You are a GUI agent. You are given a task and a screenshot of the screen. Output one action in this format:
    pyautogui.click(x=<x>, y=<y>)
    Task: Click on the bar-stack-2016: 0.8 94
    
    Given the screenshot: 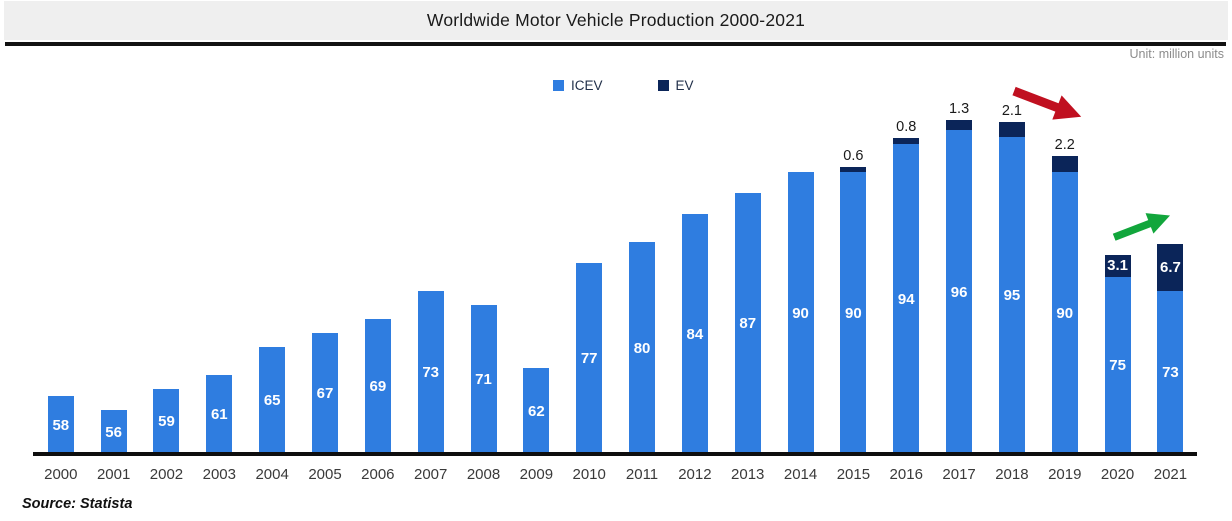 What is the action you would take?
    pyautogui.click(x=906, y=287)
    